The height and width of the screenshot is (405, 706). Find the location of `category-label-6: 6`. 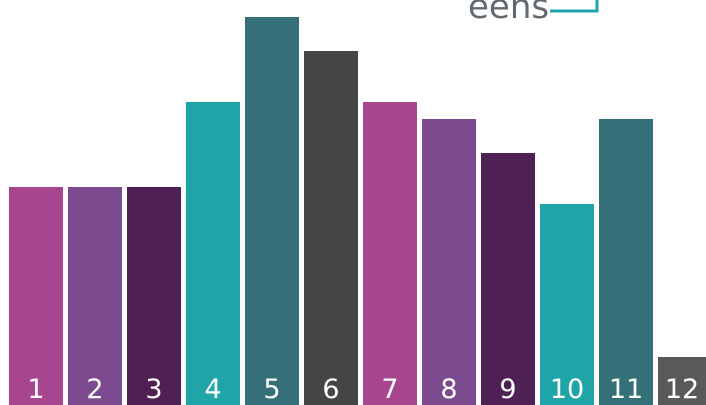

category-label-6: 6 is located at coordinates (330, 389).